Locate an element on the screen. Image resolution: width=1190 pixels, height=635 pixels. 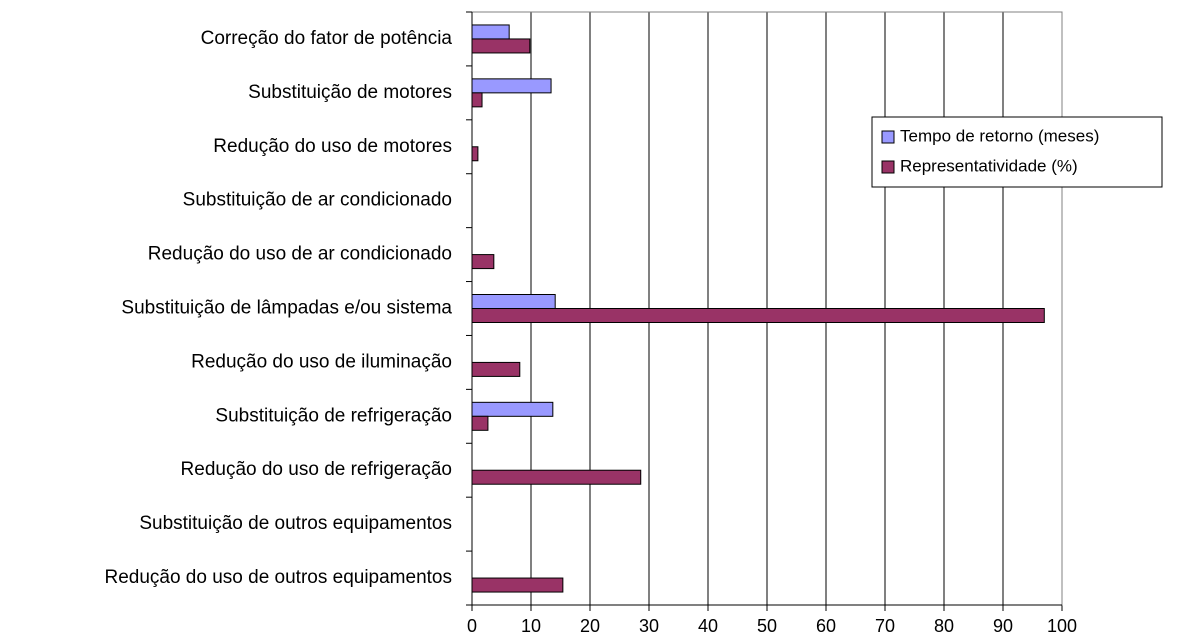
y-tick-label: Substituição de motores is located at coordinates (350, 92).